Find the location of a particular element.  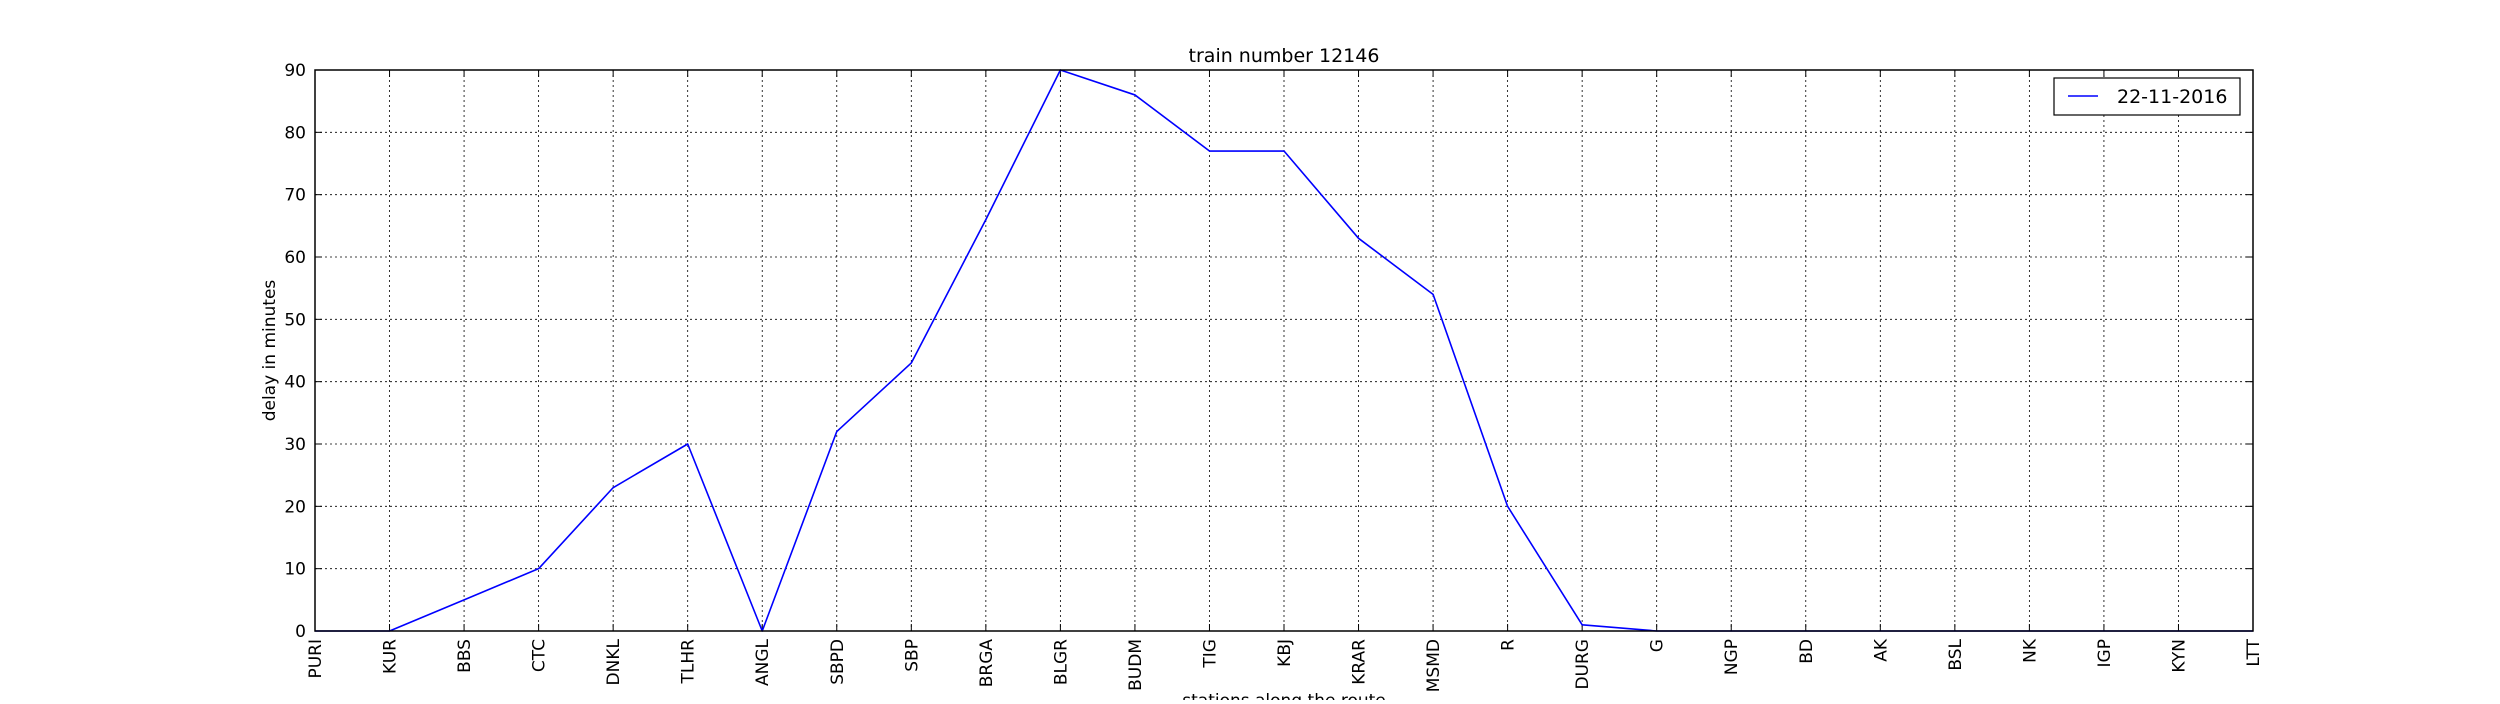

x-tick-label: IGP is located at coordinates (2105, 653).